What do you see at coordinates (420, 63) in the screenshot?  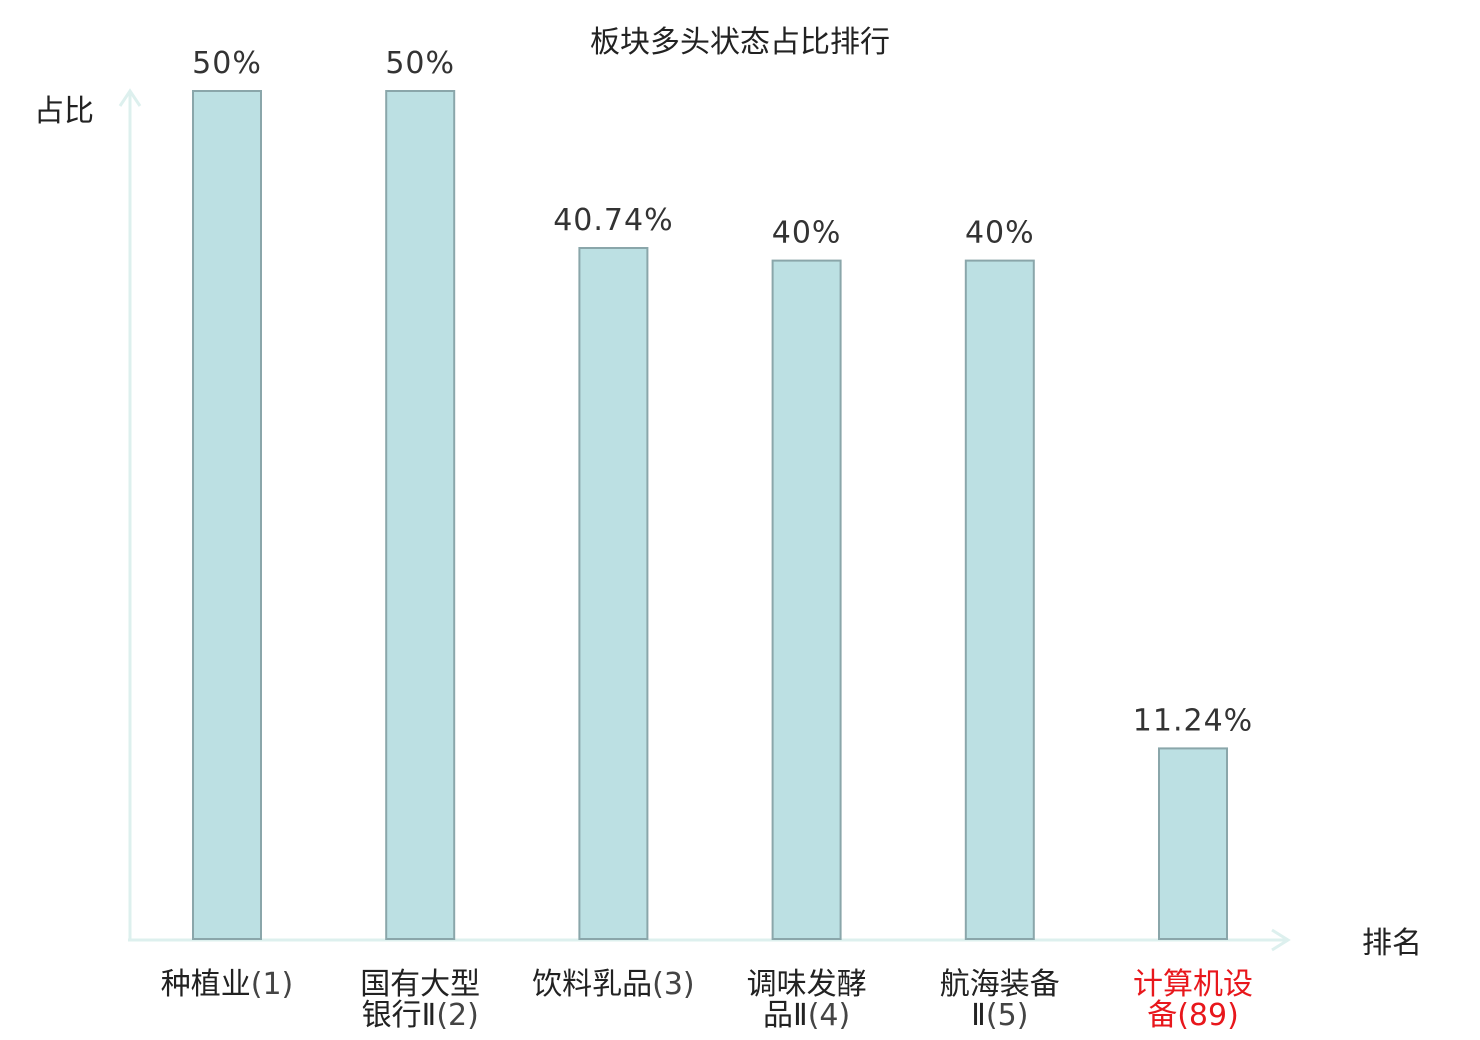 I see `value-label-2: 50%` at bounding box center [420, 63].